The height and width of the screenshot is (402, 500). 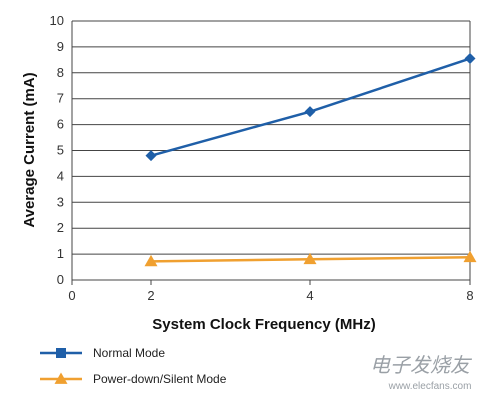 I want to click on y-axis-title: Average Current (mA), so click(x=29, y=149).